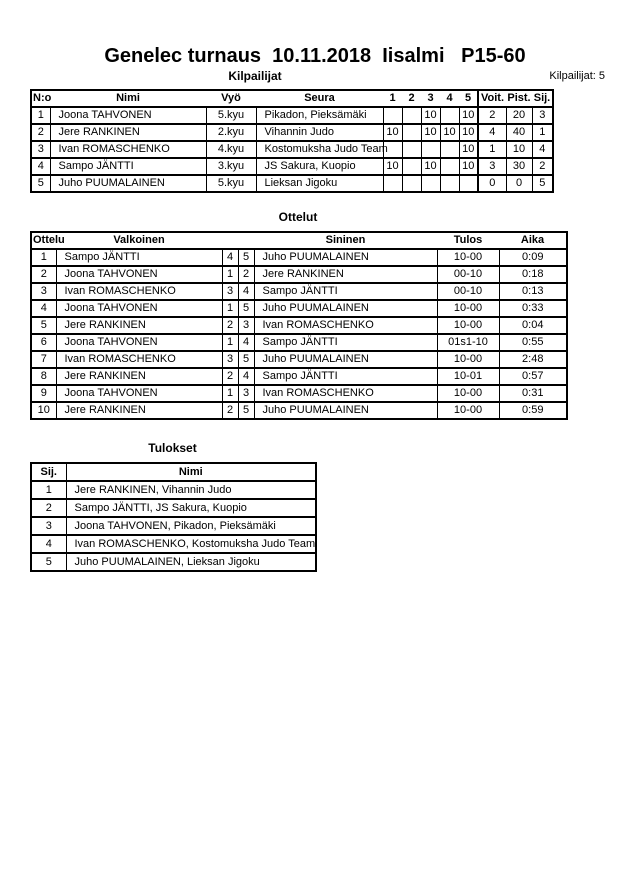  Describe the element at coordinates (519, 166) in the screenshot. I see `points: 30` at that location.